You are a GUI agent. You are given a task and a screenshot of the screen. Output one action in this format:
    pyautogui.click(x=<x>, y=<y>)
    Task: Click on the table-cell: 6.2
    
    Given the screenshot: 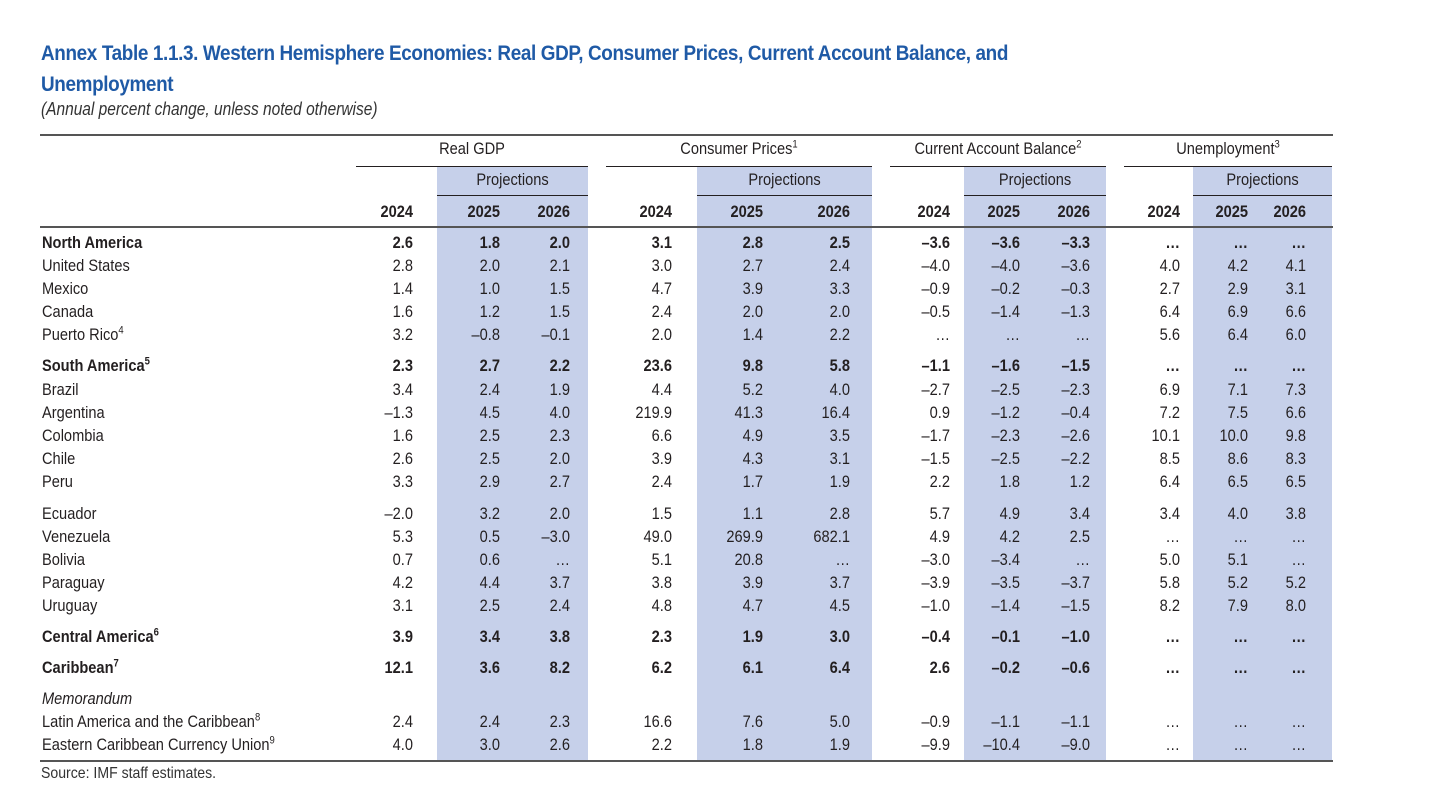 What is the action you would take?
    pyautogui.click(x=661, y=667)
    